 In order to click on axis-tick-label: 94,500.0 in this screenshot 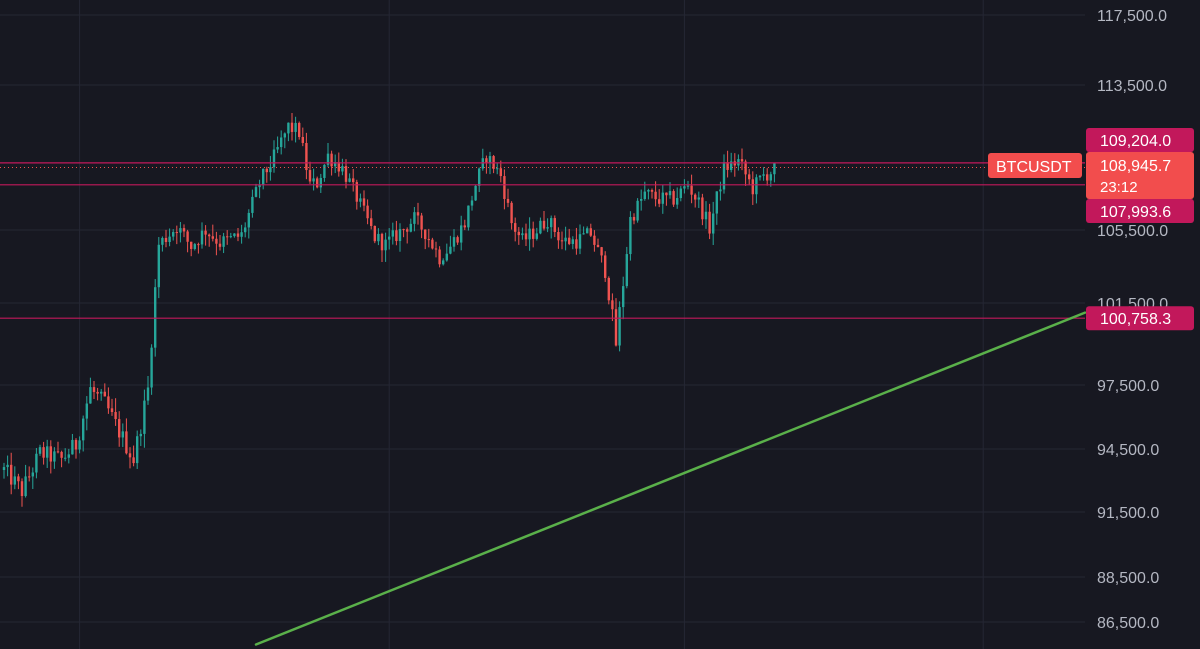, I will do `click(1128, 450)`.